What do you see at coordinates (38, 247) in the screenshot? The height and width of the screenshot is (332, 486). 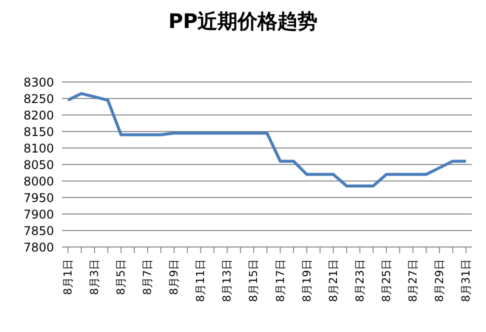 I see `y-tick-label: 7800` at bounding box center [38, 247].